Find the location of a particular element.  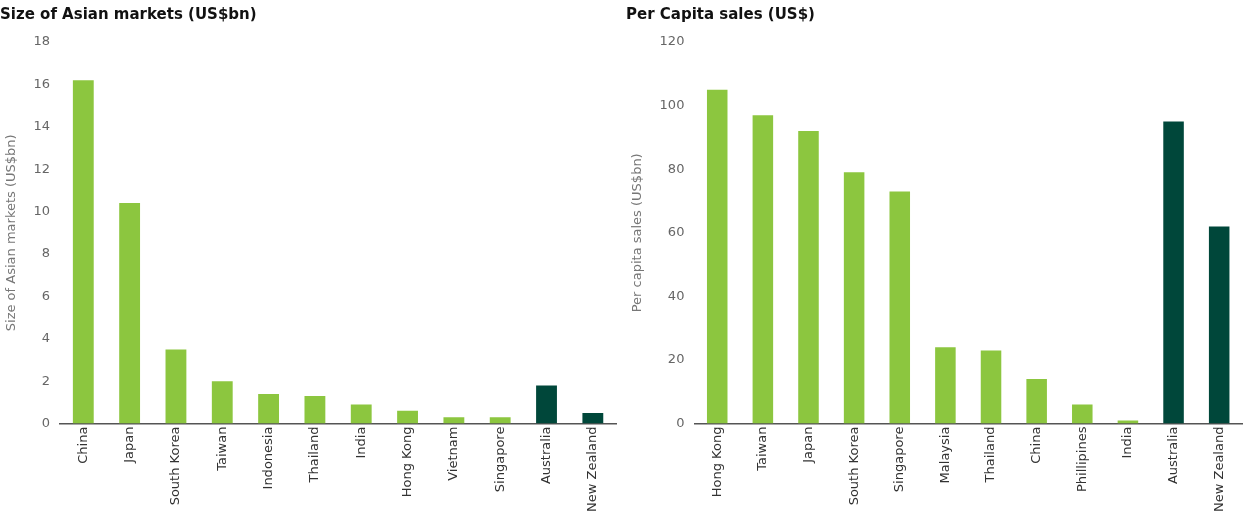

y-tick-label: 60 is located at coordinates (676, 232).